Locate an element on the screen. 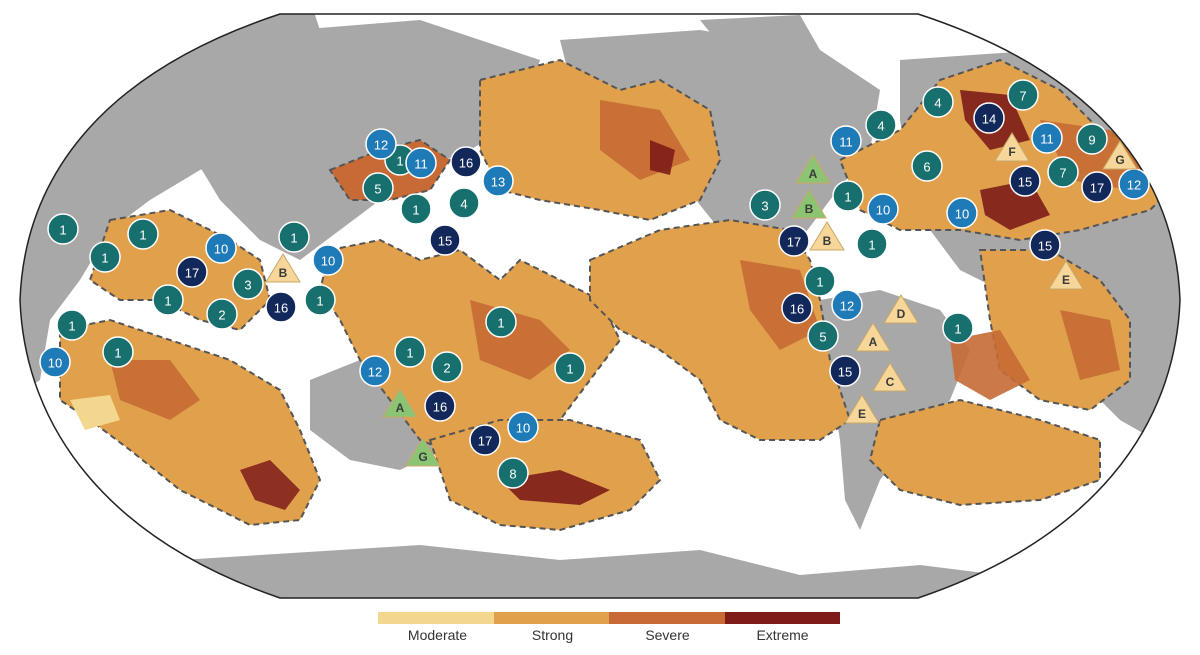  triangle-marker: G is located at coordinates (1120, 155).